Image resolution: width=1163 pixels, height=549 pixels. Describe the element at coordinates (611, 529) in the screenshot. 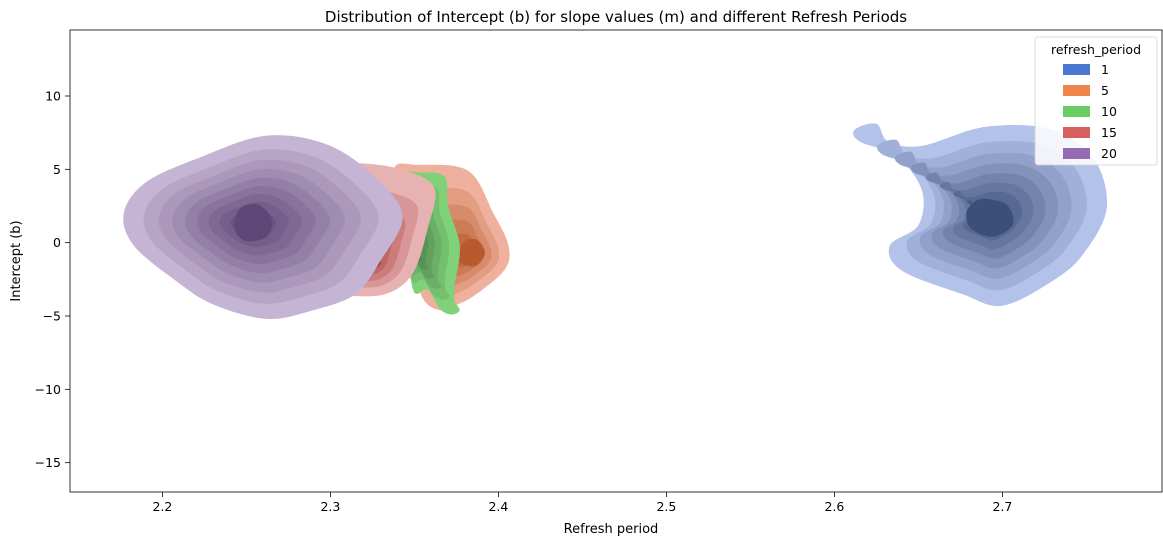

I see `x-axis-label: Refresh period` at that location.